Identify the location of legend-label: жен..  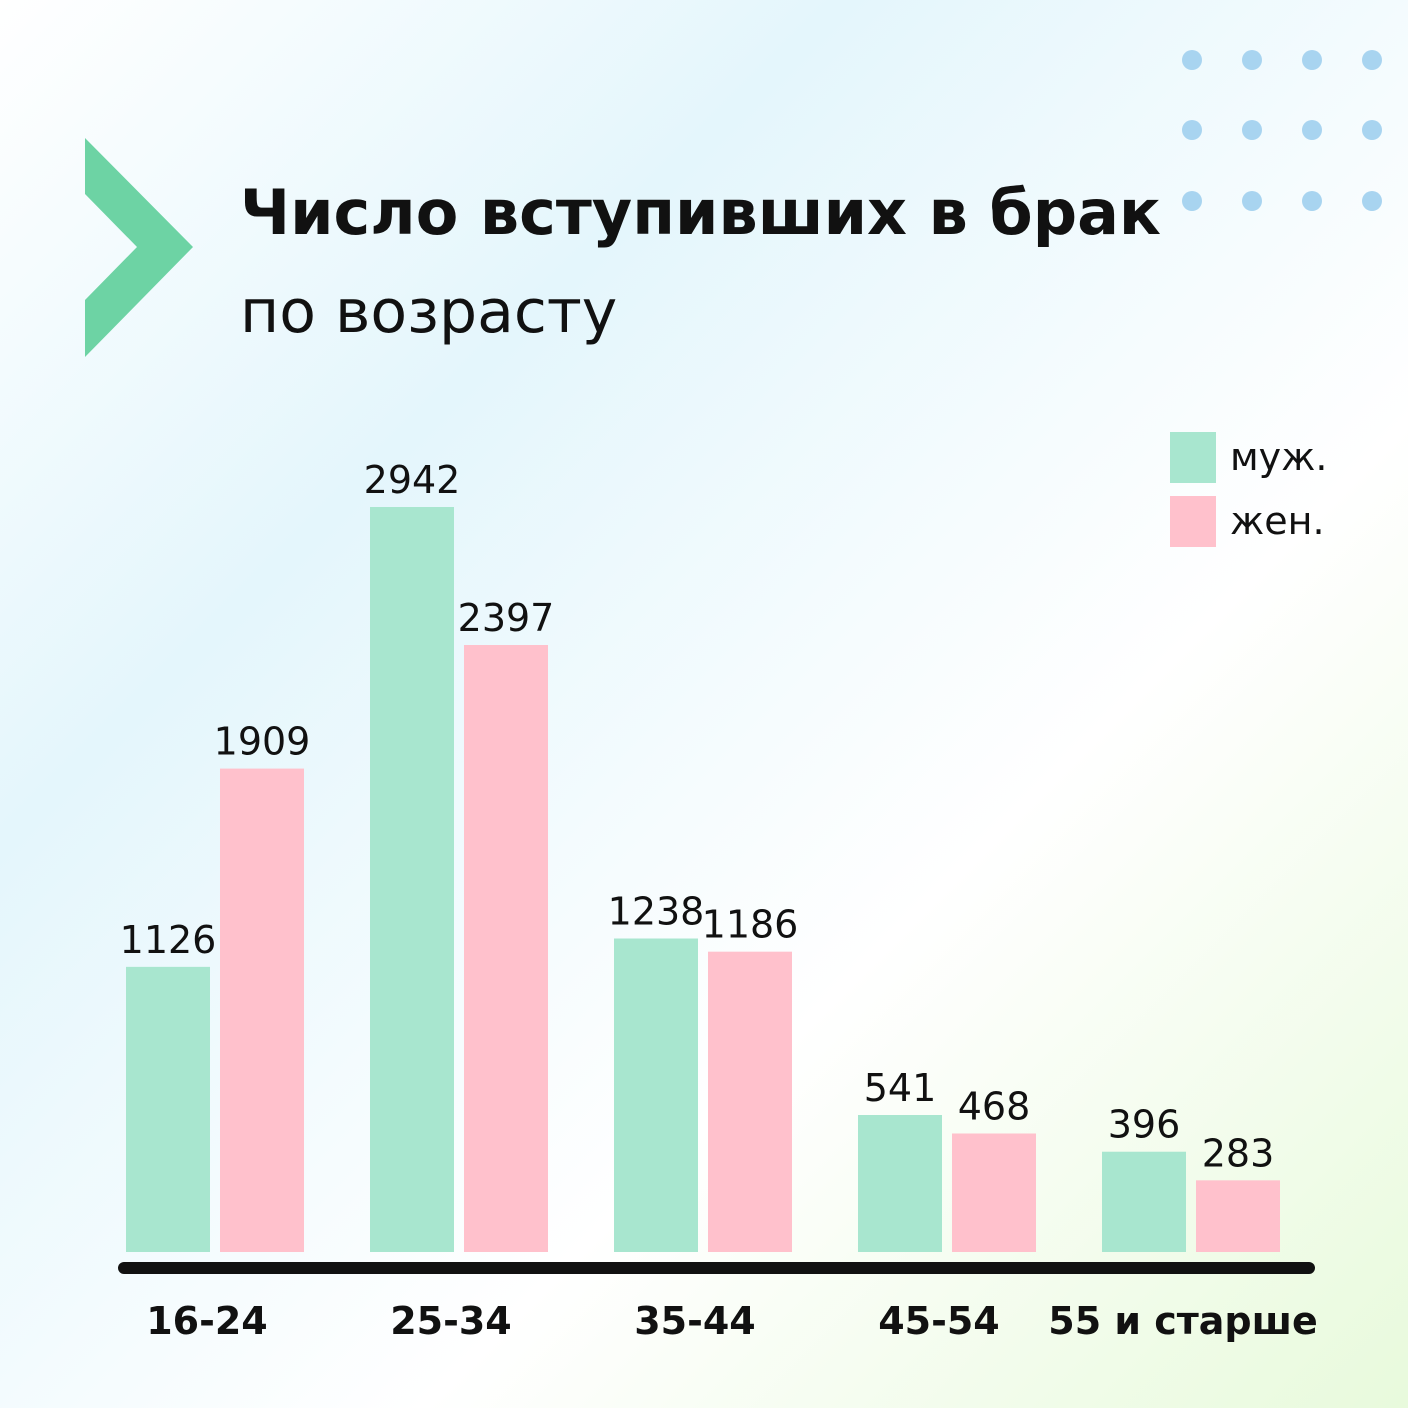
(1277, 521).